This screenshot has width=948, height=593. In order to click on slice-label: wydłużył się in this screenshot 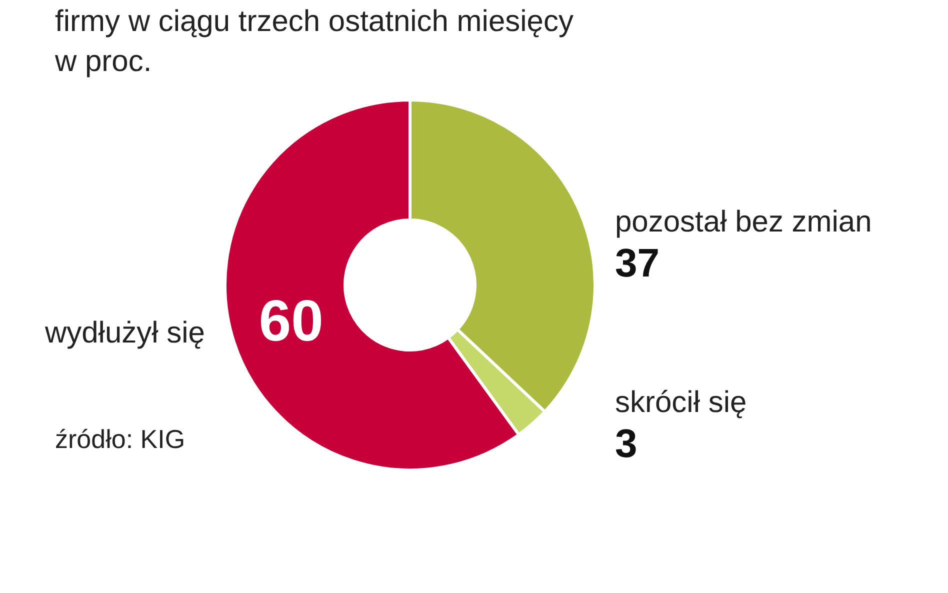, I will do `click(124, 333)`.